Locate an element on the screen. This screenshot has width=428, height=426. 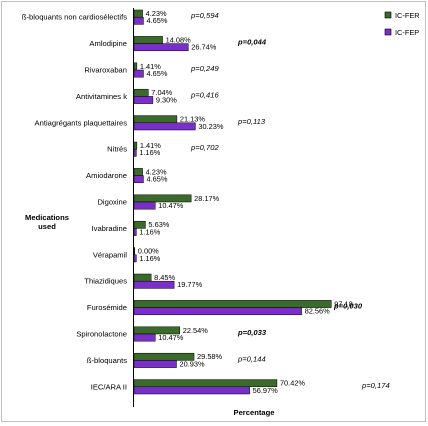
p-value-label: p=0,416 is located at coordinates (204, 94).